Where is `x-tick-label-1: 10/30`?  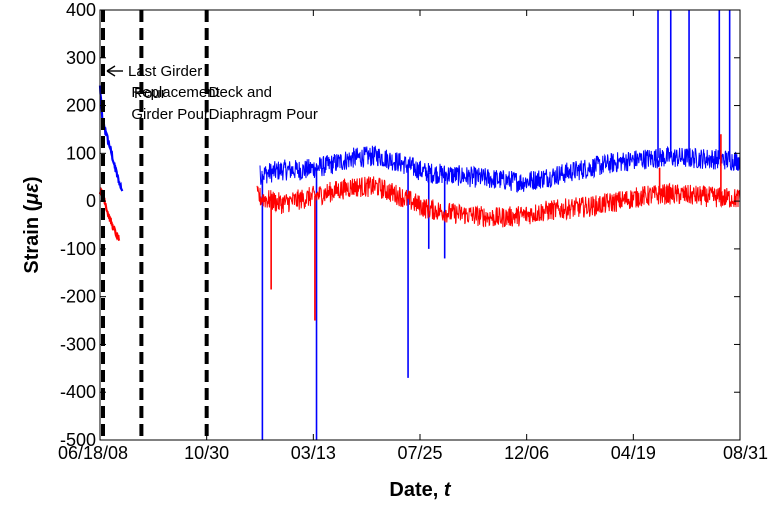 x-tick-label-1: 10/30 is located at coordinates (206, 453).